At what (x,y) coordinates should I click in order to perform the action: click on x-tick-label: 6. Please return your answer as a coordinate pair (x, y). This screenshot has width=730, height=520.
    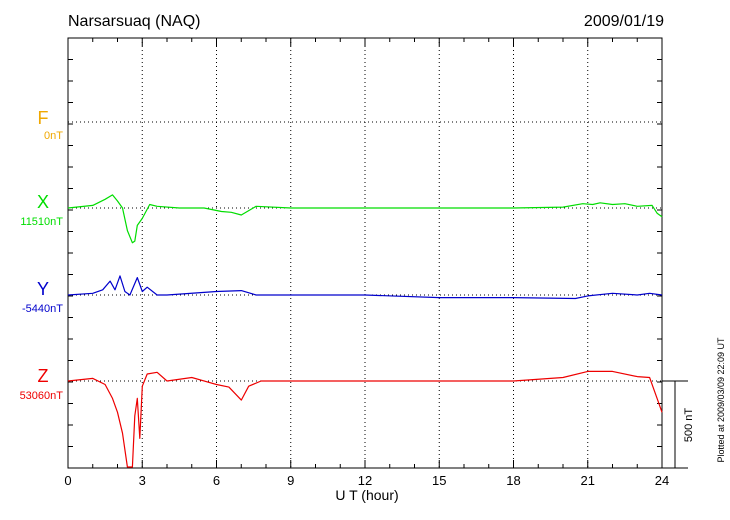
    Looking at the image, I should click on (216, 480).